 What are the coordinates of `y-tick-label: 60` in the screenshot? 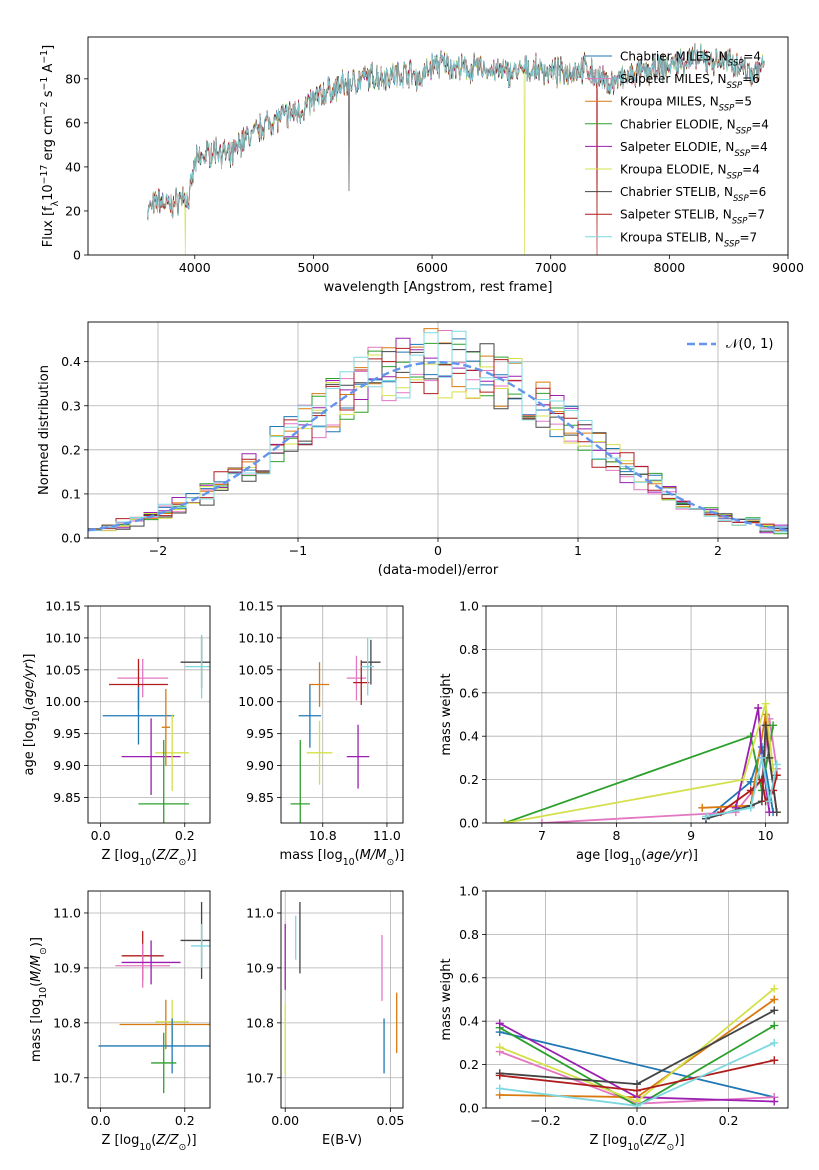 It's located at (73, 122).